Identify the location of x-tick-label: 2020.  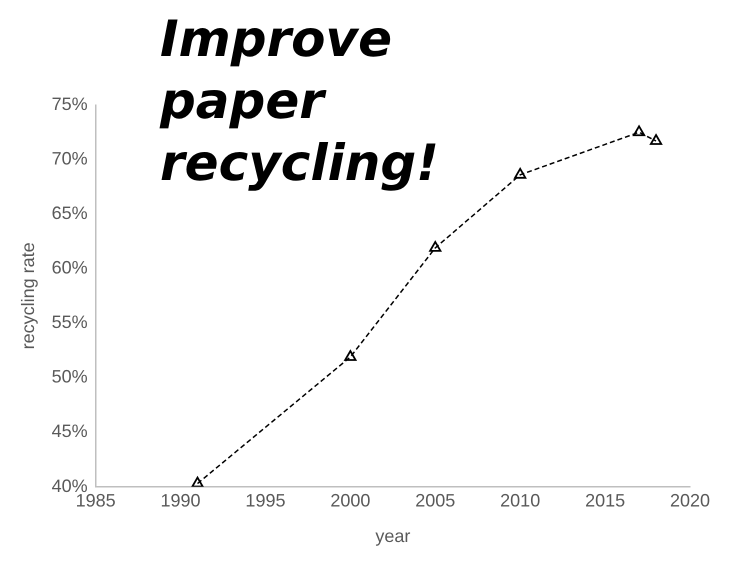
(690, 500).